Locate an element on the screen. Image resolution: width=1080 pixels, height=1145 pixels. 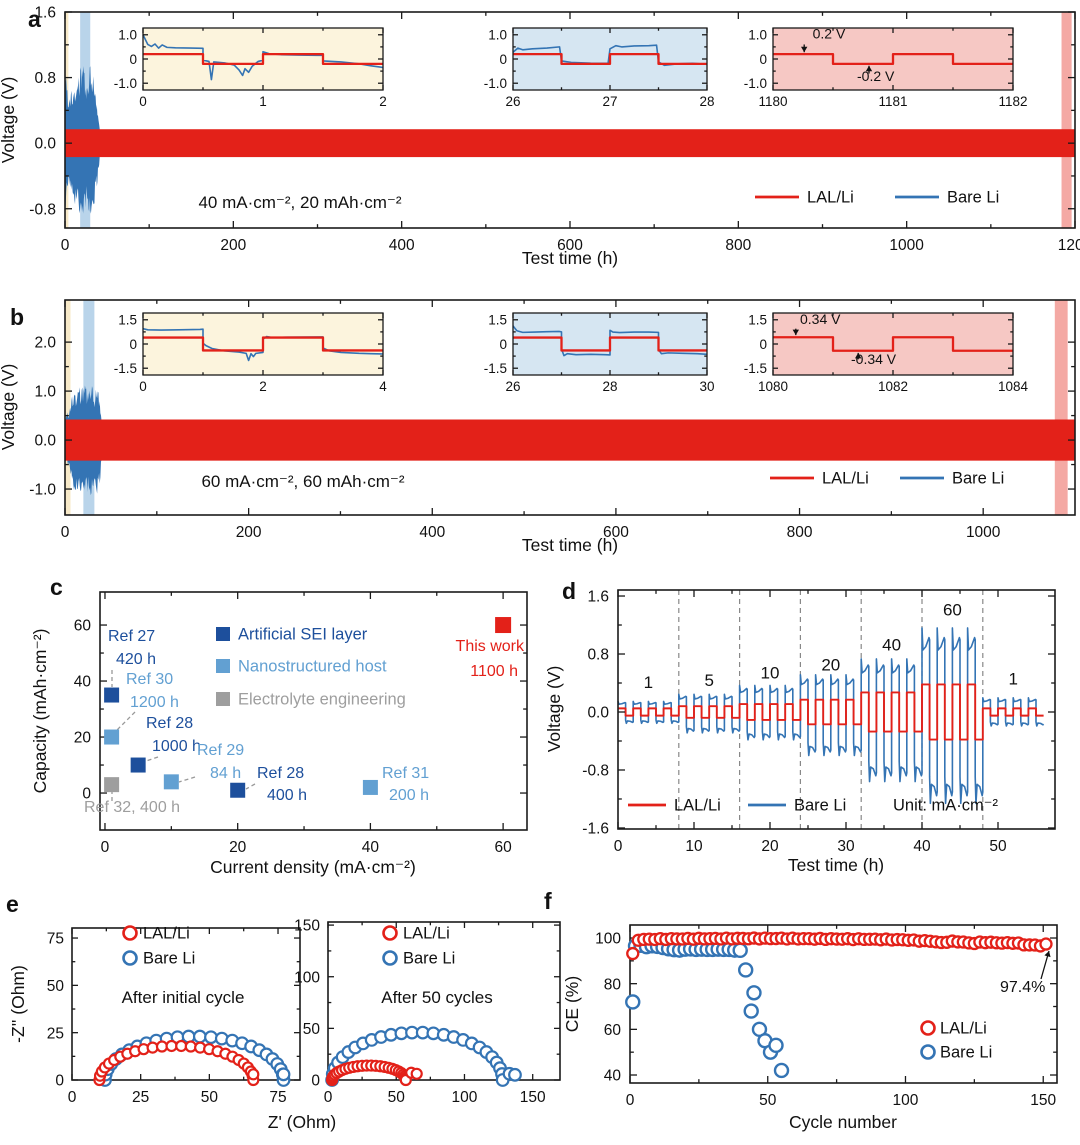
panel-c-label: c is located at coordinates (56, 587).